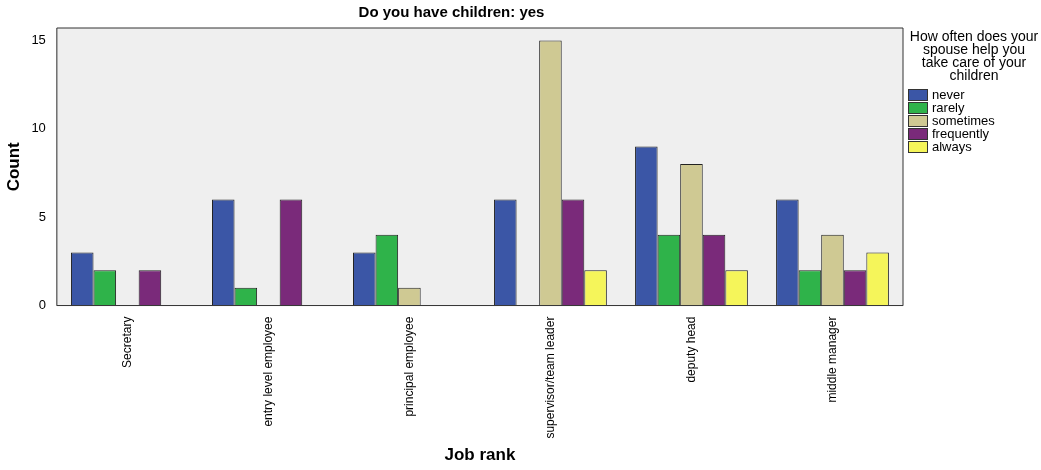 The image size is (1041, 470). I want to click on x-tick-label: middle manager, so click(831, 359).